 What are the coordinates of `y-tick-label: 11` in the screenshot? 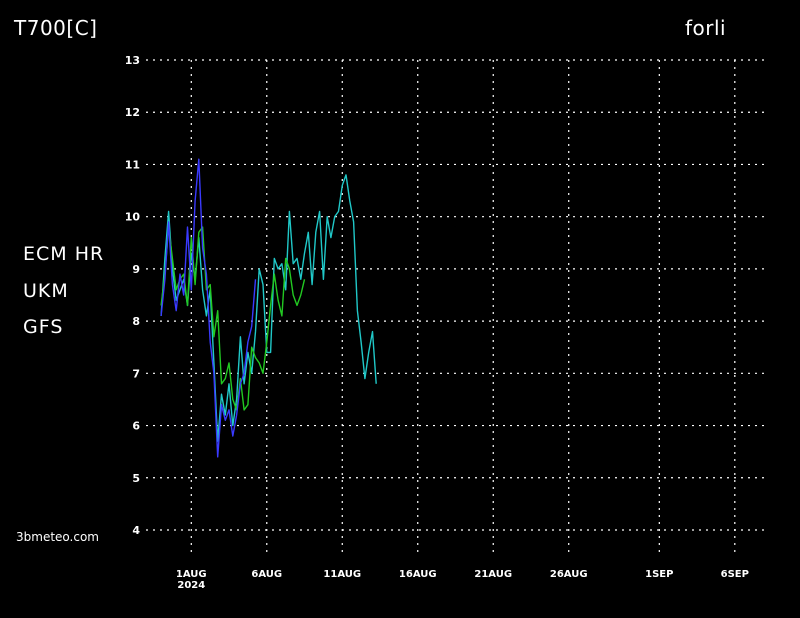 It's located at (132, 164).